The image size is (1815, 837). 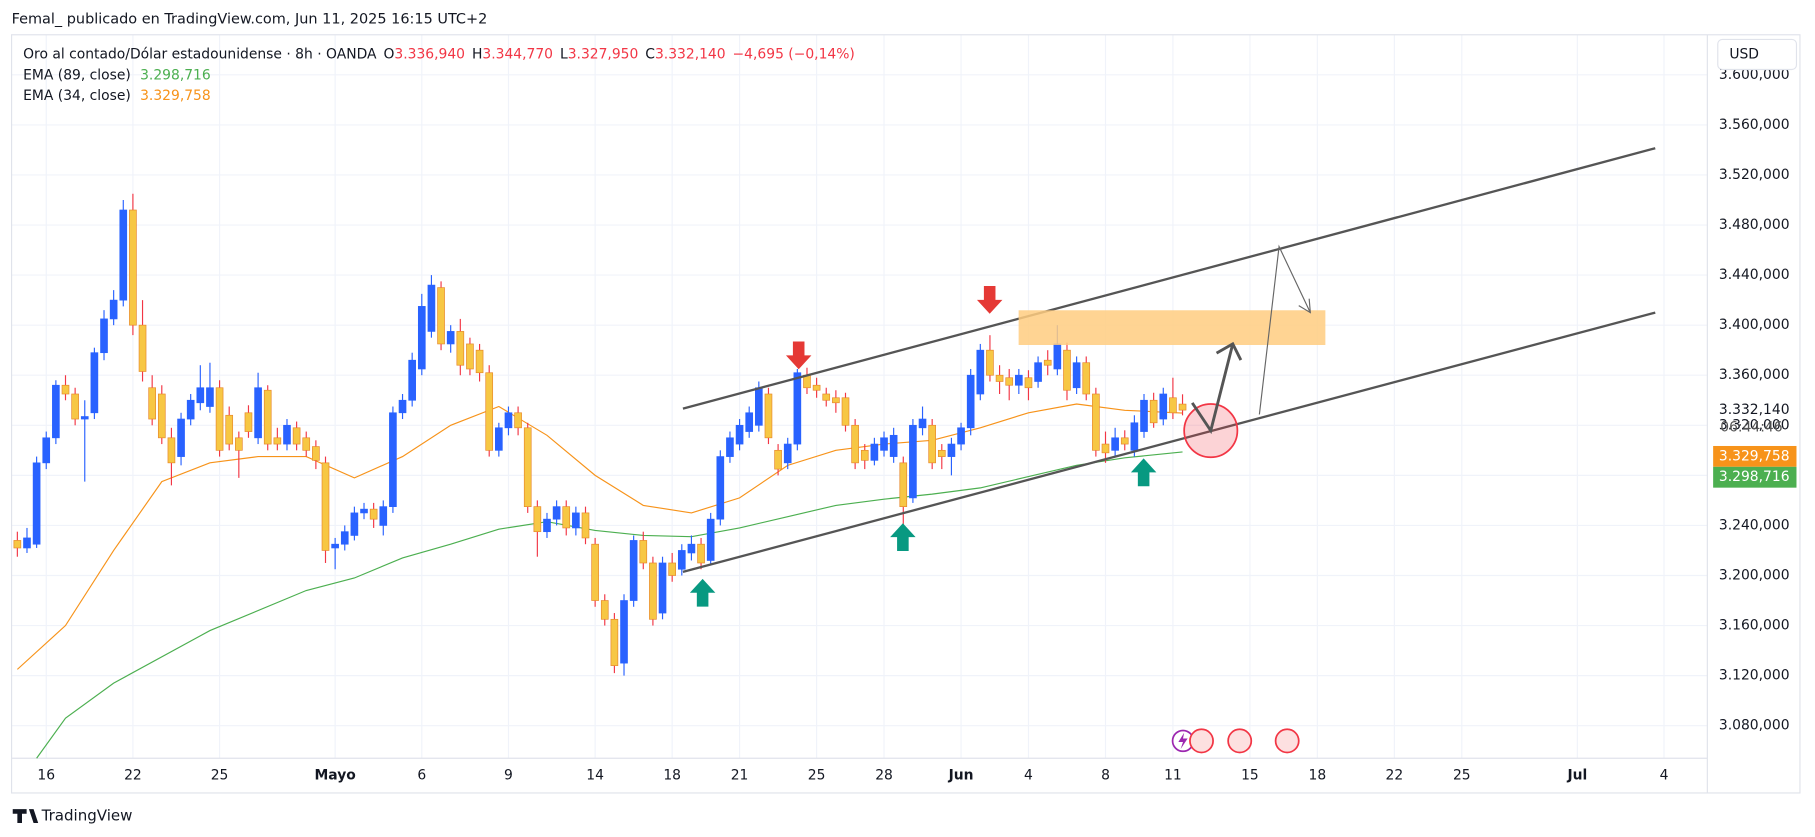 I want to click on brand-name: TradingView, so click(x=87, y=816).